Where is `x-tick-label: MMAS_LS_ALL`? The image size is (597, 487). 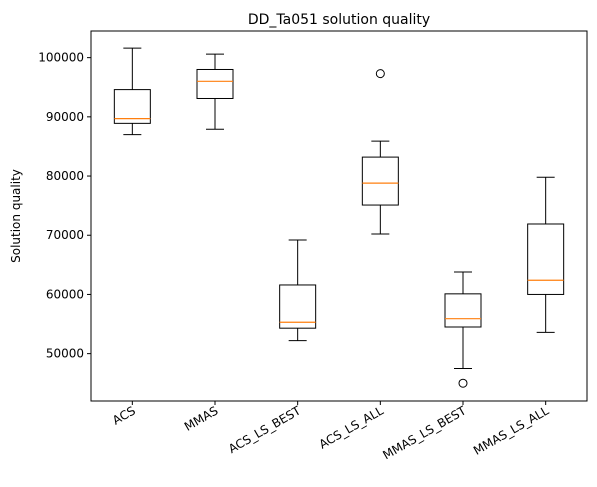 x-tick-label: MMAS_LS_ALL is located at coordinates (511, 430).